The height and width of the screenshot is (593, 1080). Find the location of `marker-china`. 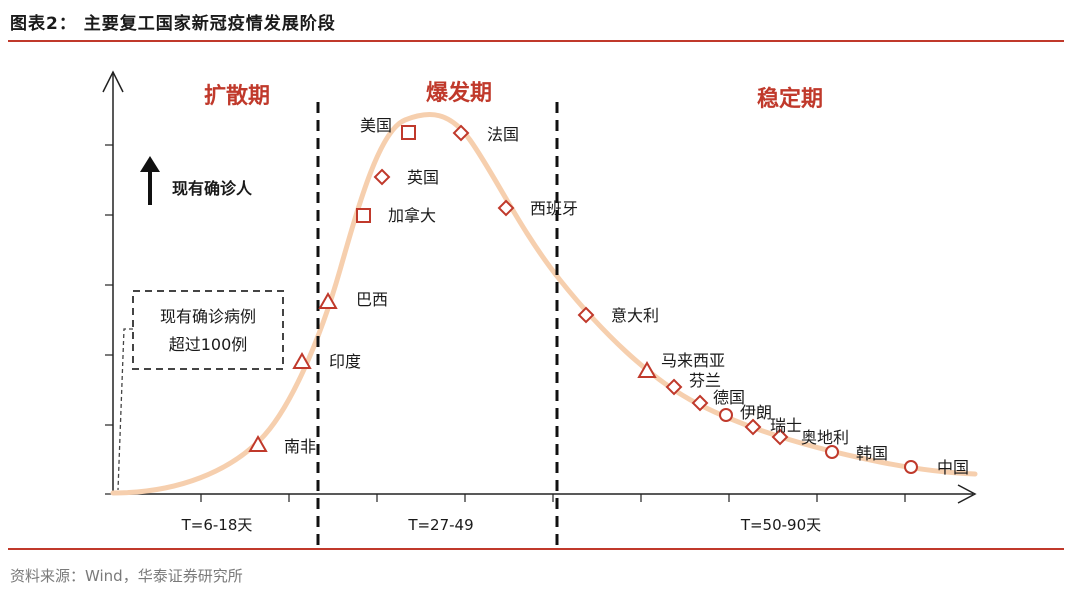

marker-china is located at coordinates (911, 467).